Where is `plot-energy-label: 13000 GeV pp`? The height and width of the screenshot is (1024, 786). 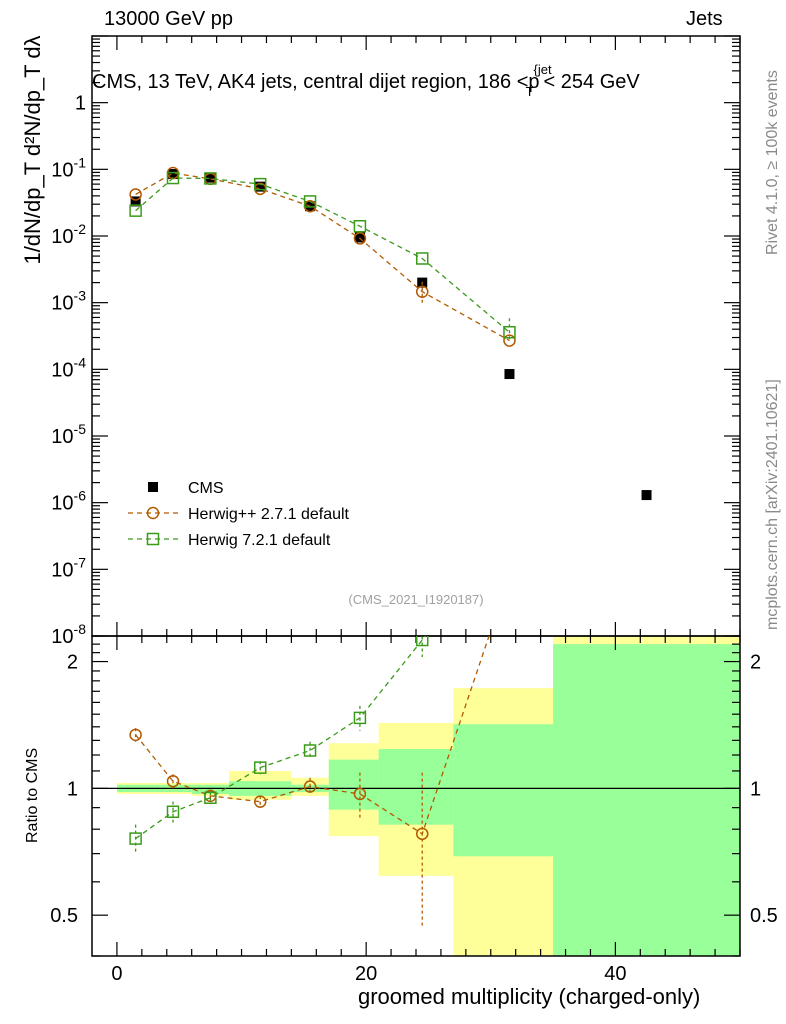 plot-energy-label: 13000 GeV pp is located at coordinates (168, 19).